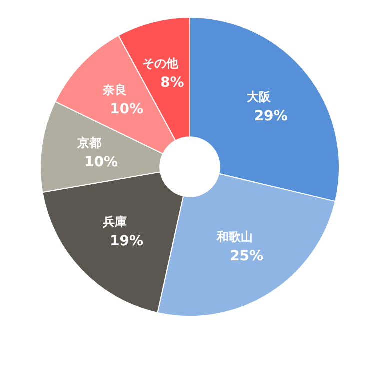 The height and width of the screenshot is (380, 380). I want to click on slice-label: 京都, so click(89, 143).